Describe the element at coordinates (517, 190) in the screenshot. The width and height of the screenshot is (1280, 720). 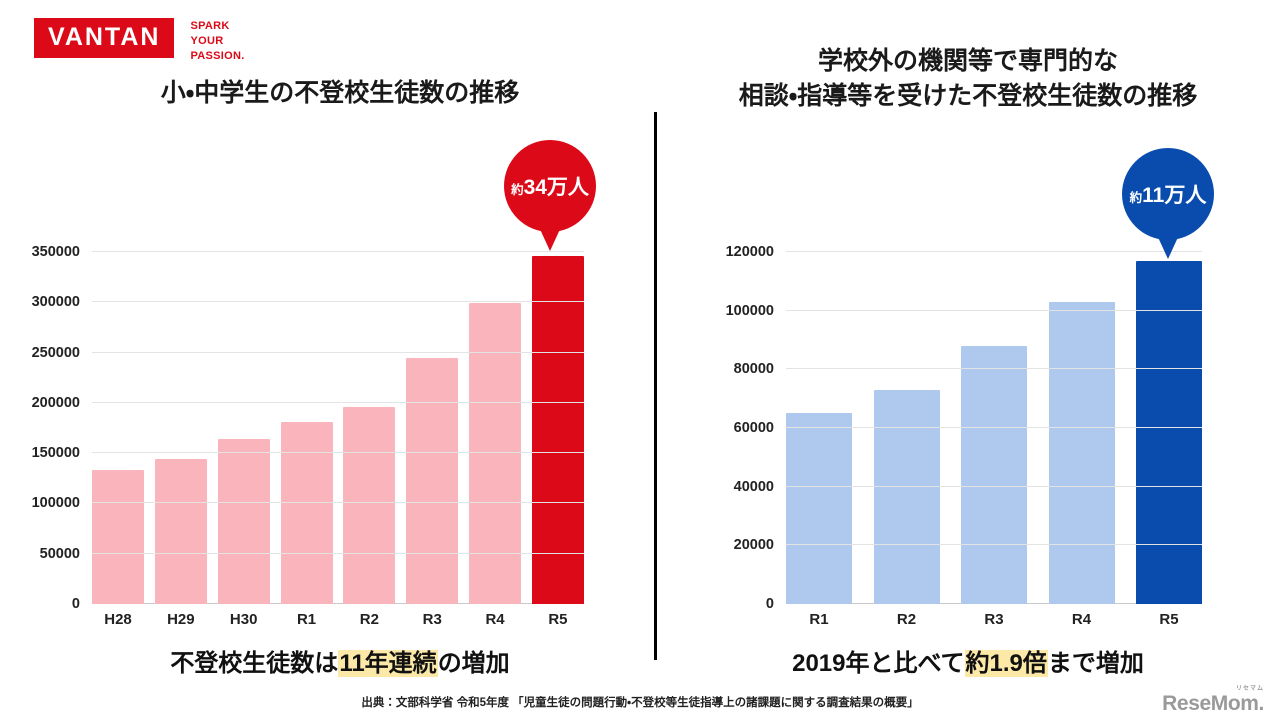
I see `left-badge-prefix: 約` at that location.